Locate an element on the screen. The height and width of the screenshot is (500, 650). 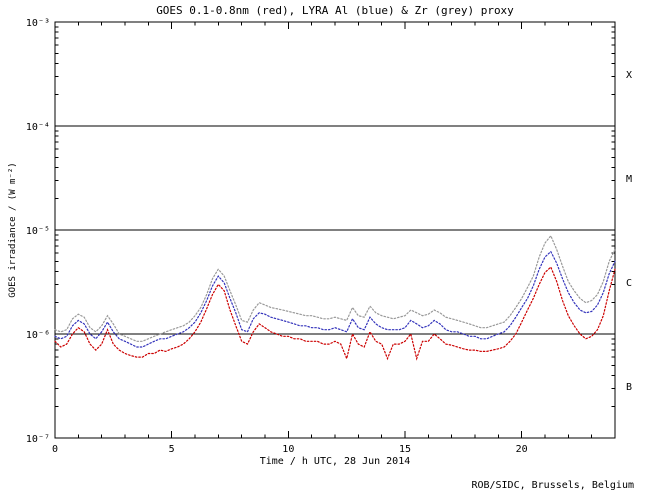
y-axis-label: GOES irradiance / (W m⁻²) is located at coordinates (13, 230).